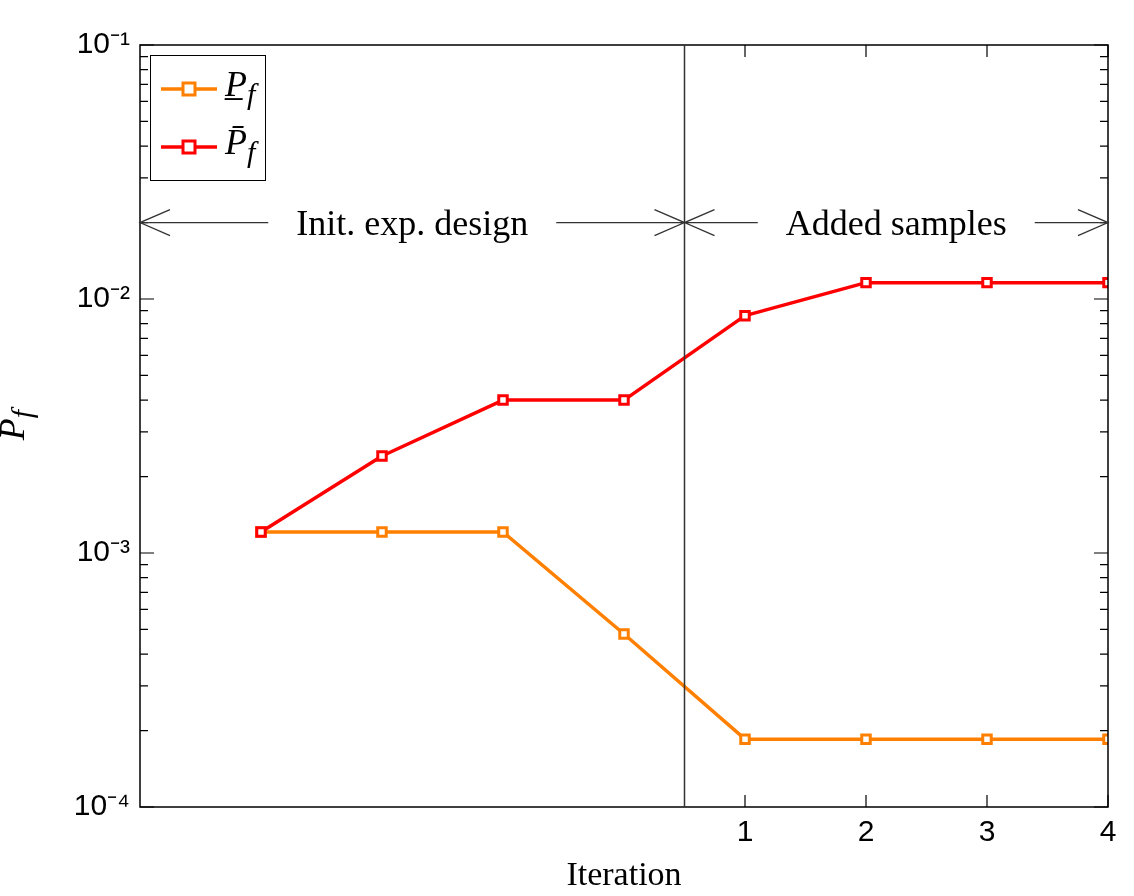 This screenshot has height=896, width=1134. What do you see at coordinates (1108, 831) in the screenshot?
I see `x-tick-label: 4` at bounding box center [1108, 831].